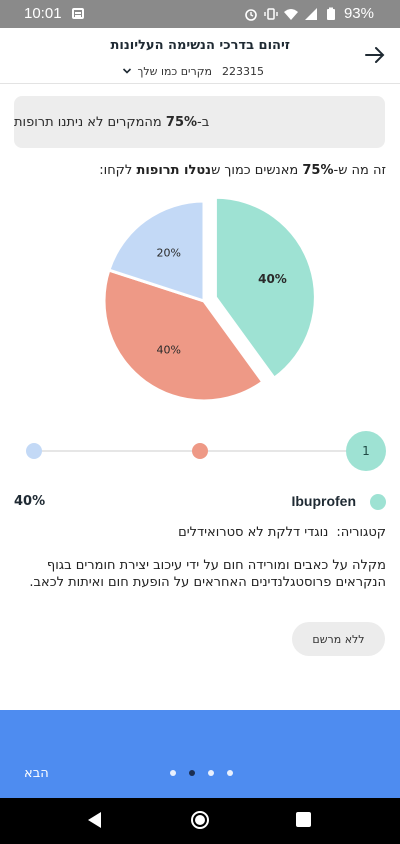  What do you see at coordinates (271, 13) in the screenshot?
I see `vibrate-icon` at bounding box center [271, 13].